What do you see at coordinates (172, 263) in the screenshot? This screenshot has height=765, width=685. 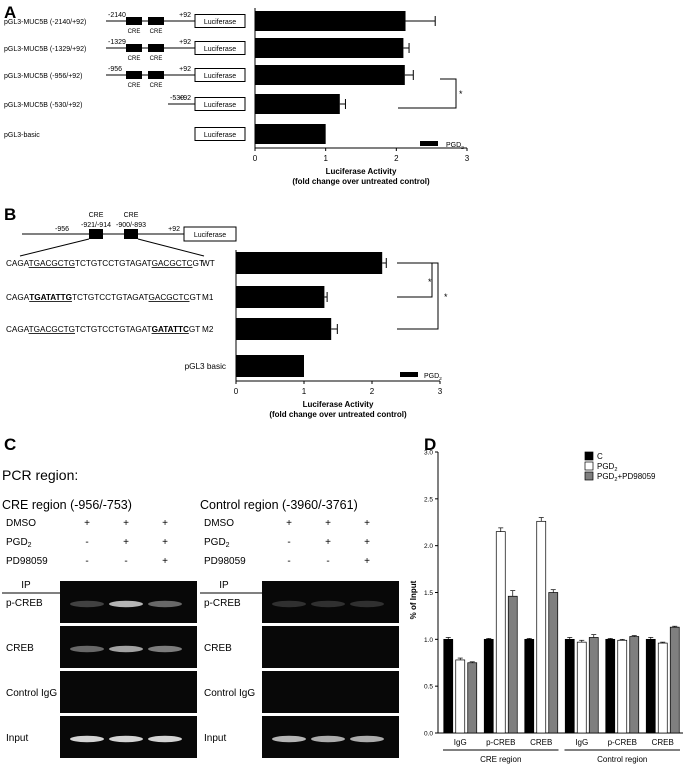 I see `sequence-segment: GACGCTC` at bounding box center [172, 263].